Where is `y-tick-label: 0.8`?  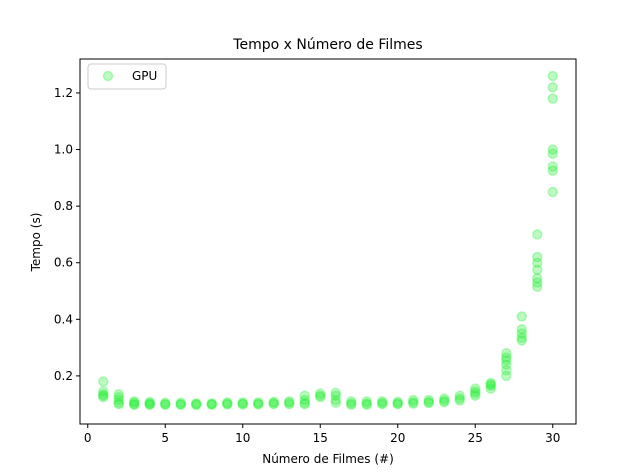 y-tick-label: 0.8 is located at coordinates (63, 206).